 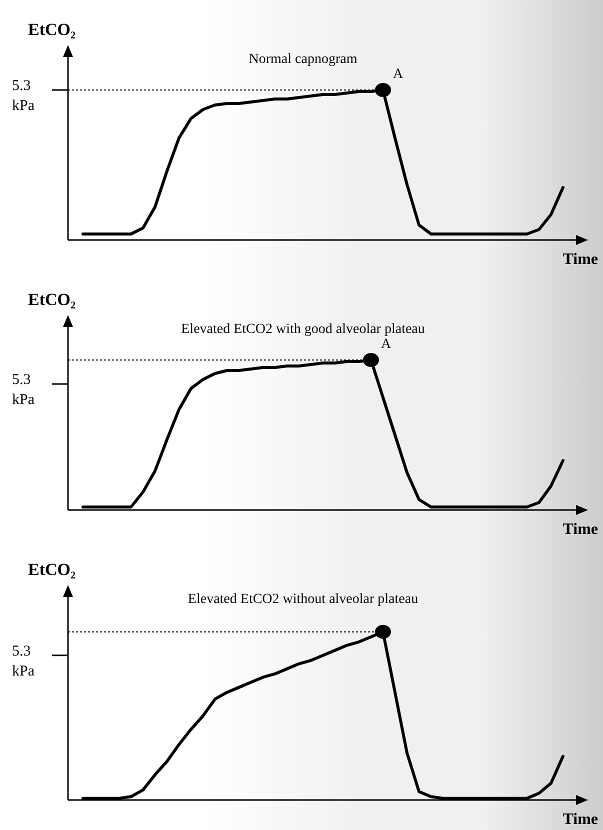 What do you see at coordinates (303, 329) in the screenshot?
I see `chart-title: Elevated EtCO2 with good alveolar plateau` at bounding box center [303, 329].